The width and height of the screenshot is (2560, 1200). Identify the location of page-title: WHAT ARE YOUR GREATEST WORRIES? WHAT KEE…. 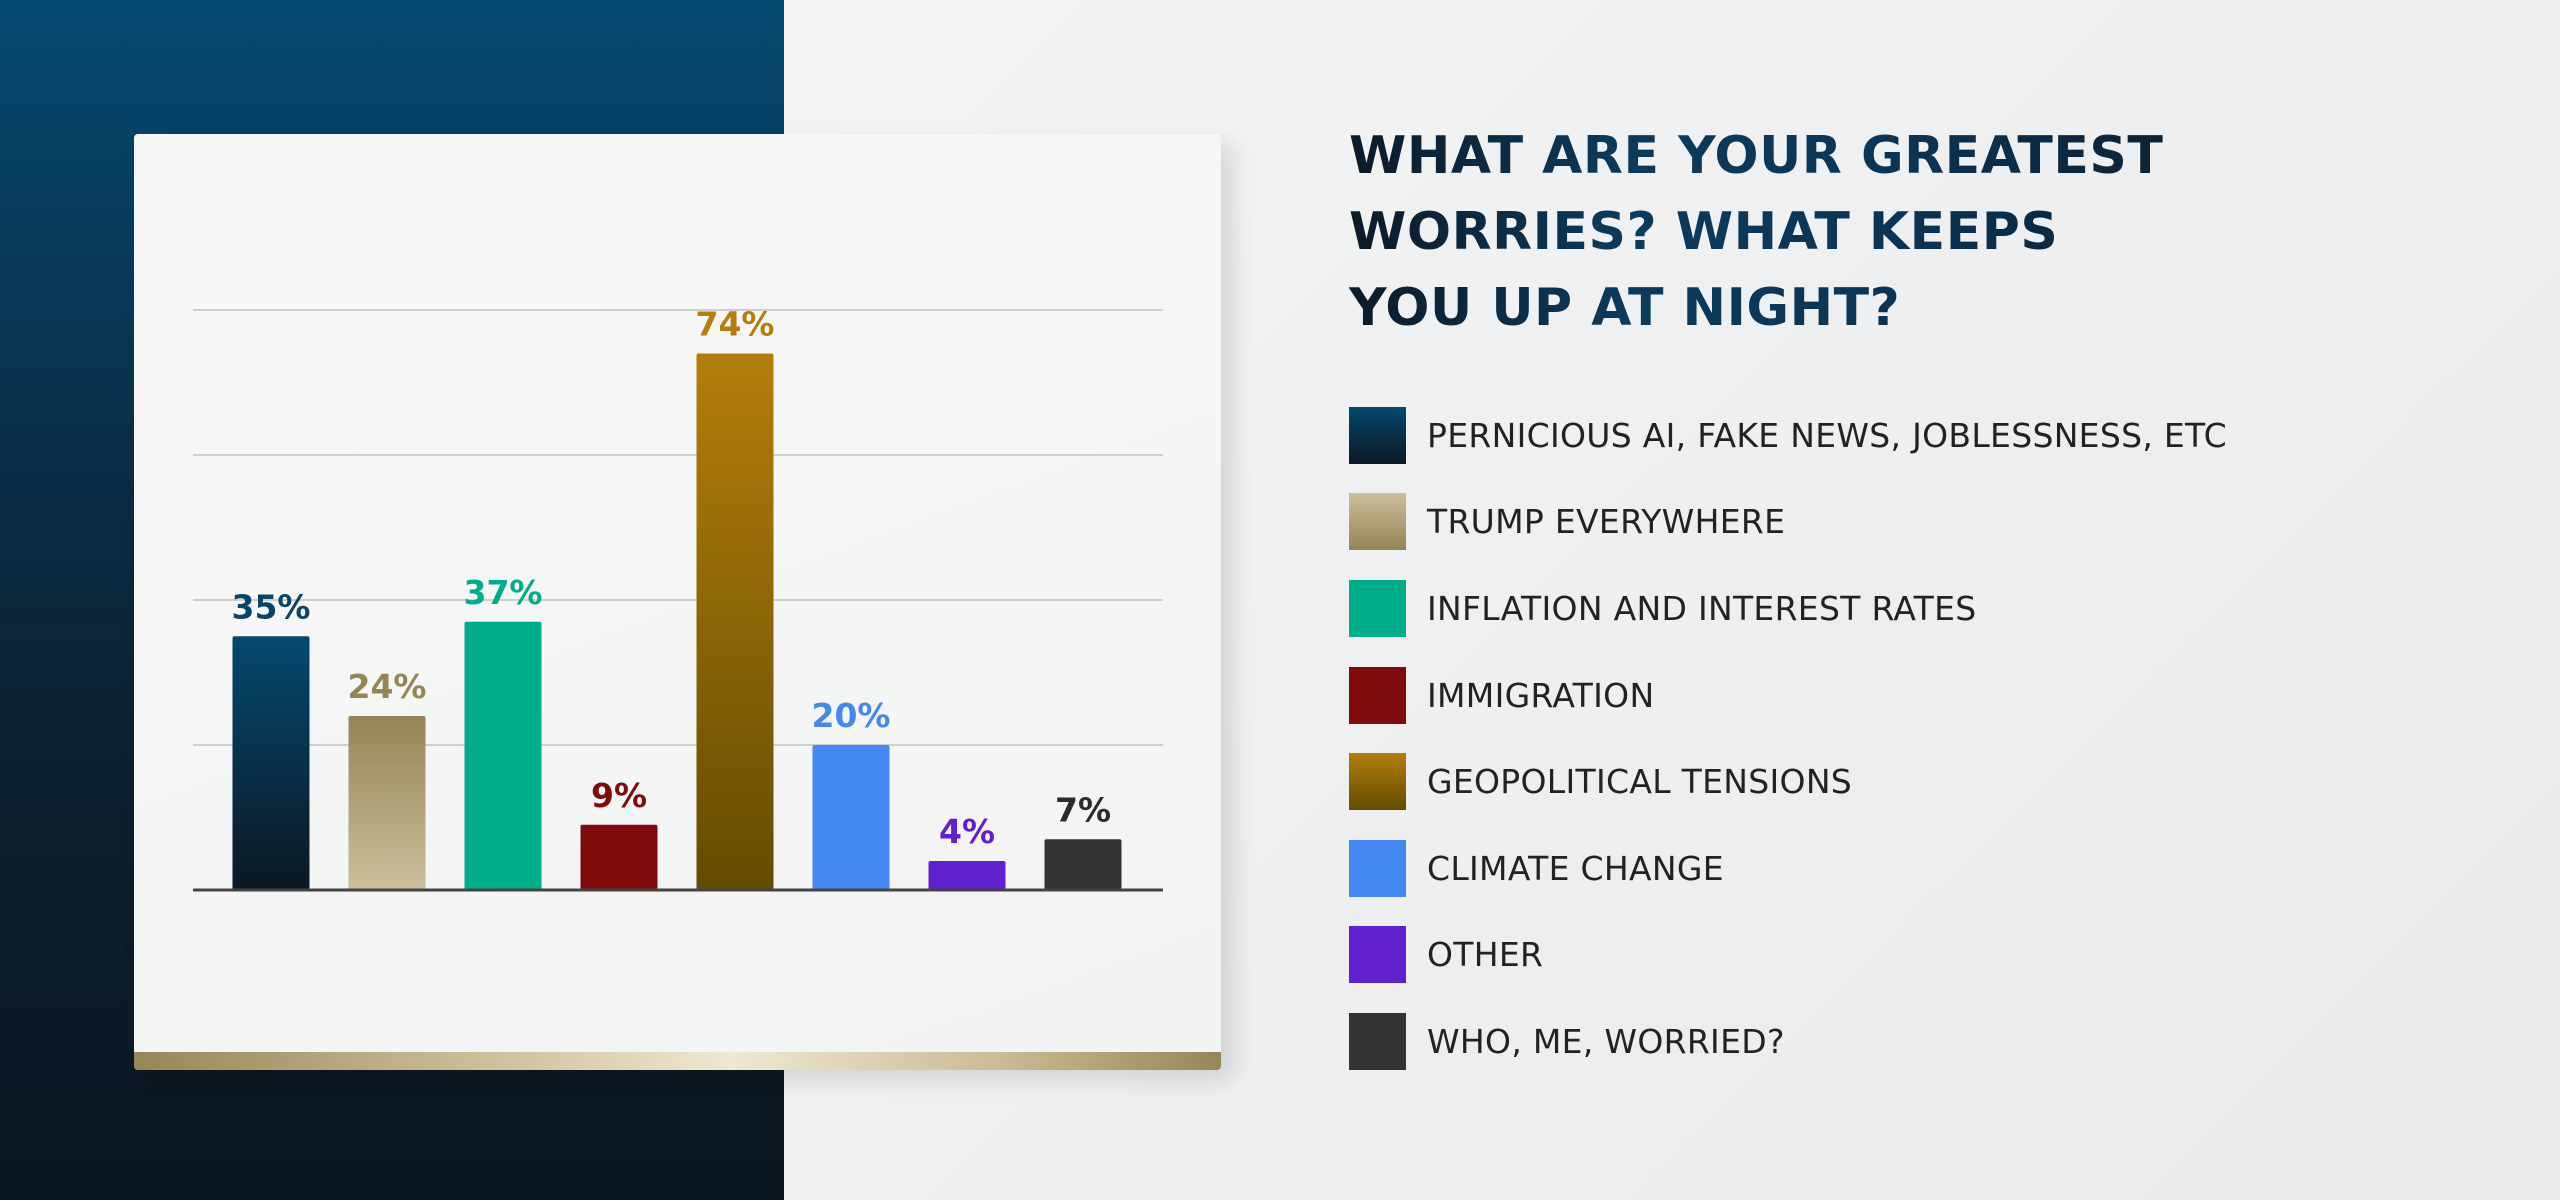
(1899, 232).